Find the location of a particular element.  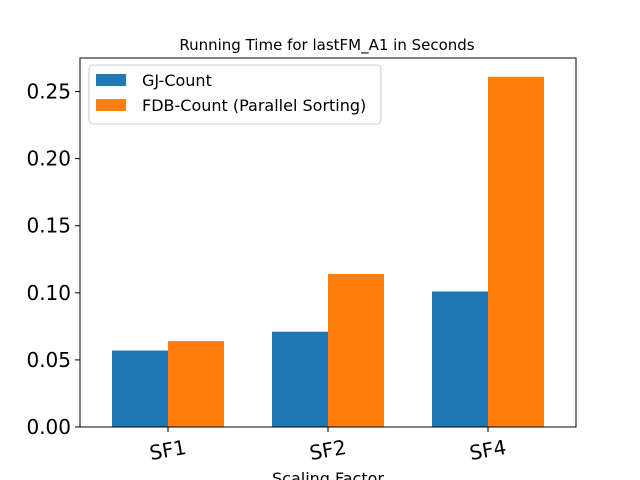

y-tick-label: 0.05 is located at coordinates (48, 360).